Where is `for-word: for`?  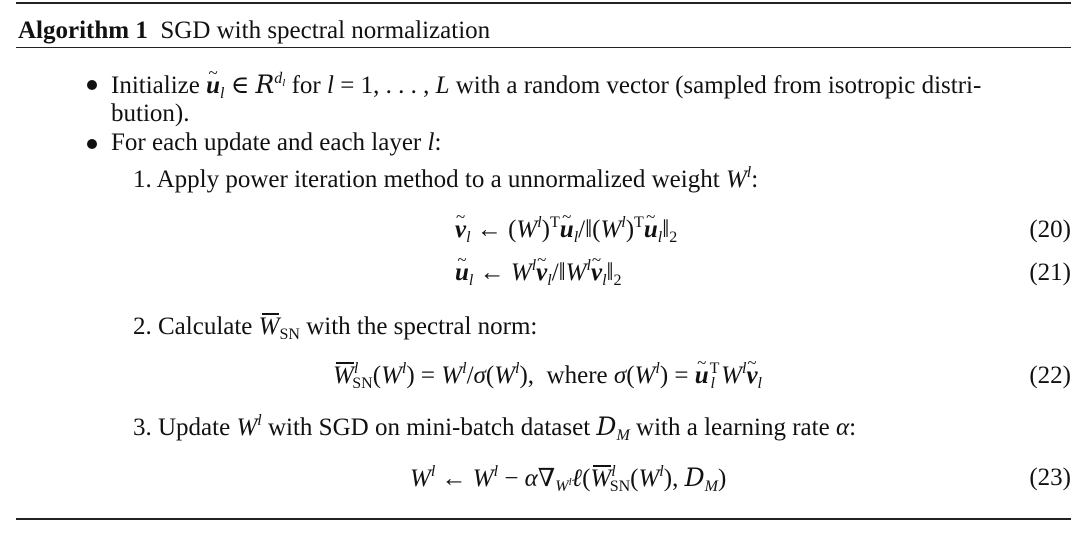 for-word: for is located at coordinates (306, 85).